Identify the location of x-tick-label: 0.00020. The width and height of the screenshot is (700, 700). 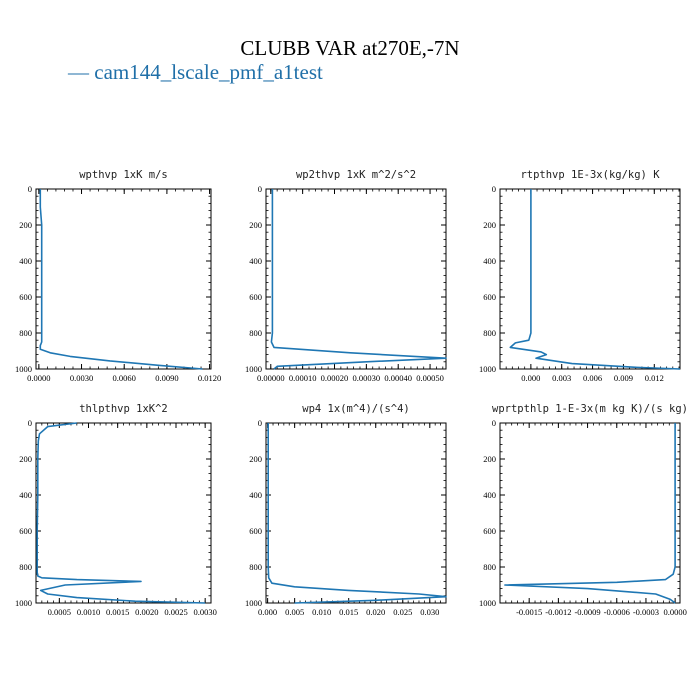
(335, 378).